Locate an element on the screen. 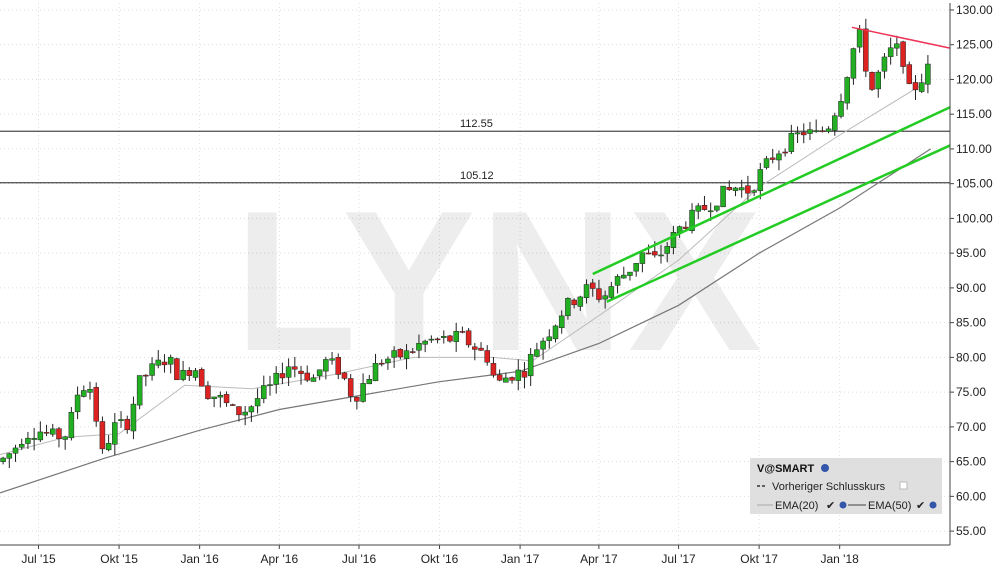 This screenshot has height=573, width=1008. x-tick-label: Jan '17 is located at coordinates (520, 559).